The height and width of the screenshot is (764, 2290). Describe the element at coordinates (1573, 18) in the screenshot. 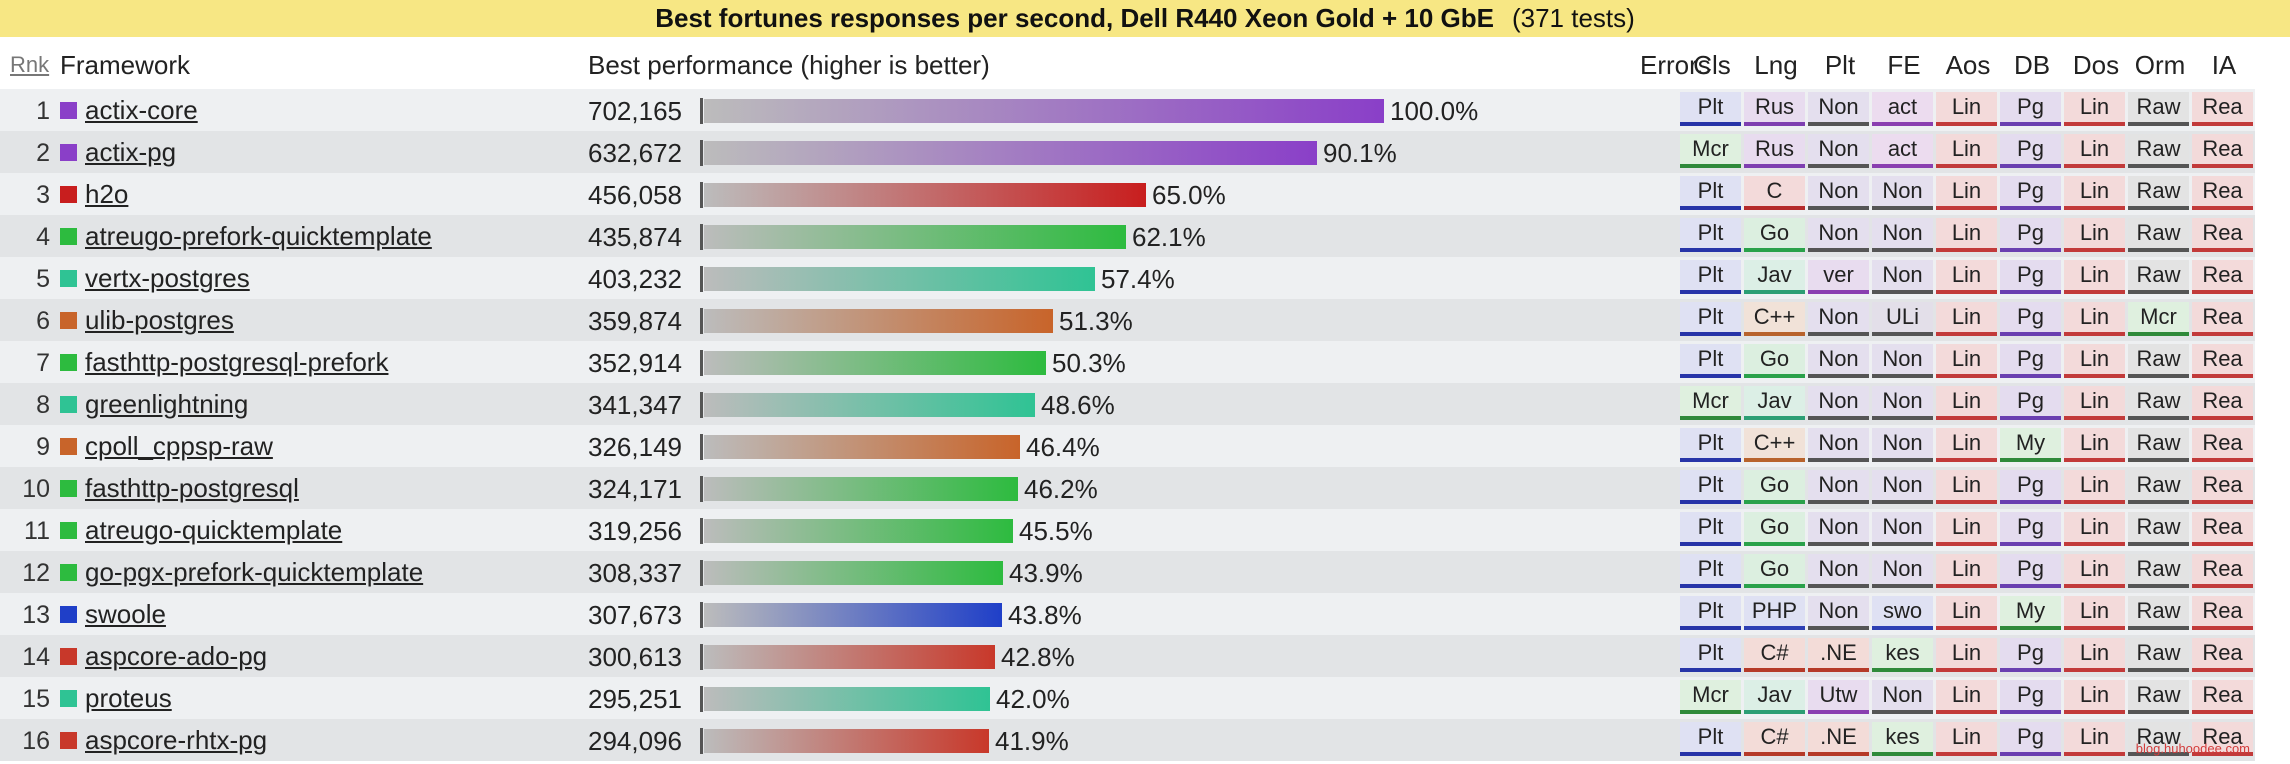

I see `tests-count: (371 tests)` at that location.